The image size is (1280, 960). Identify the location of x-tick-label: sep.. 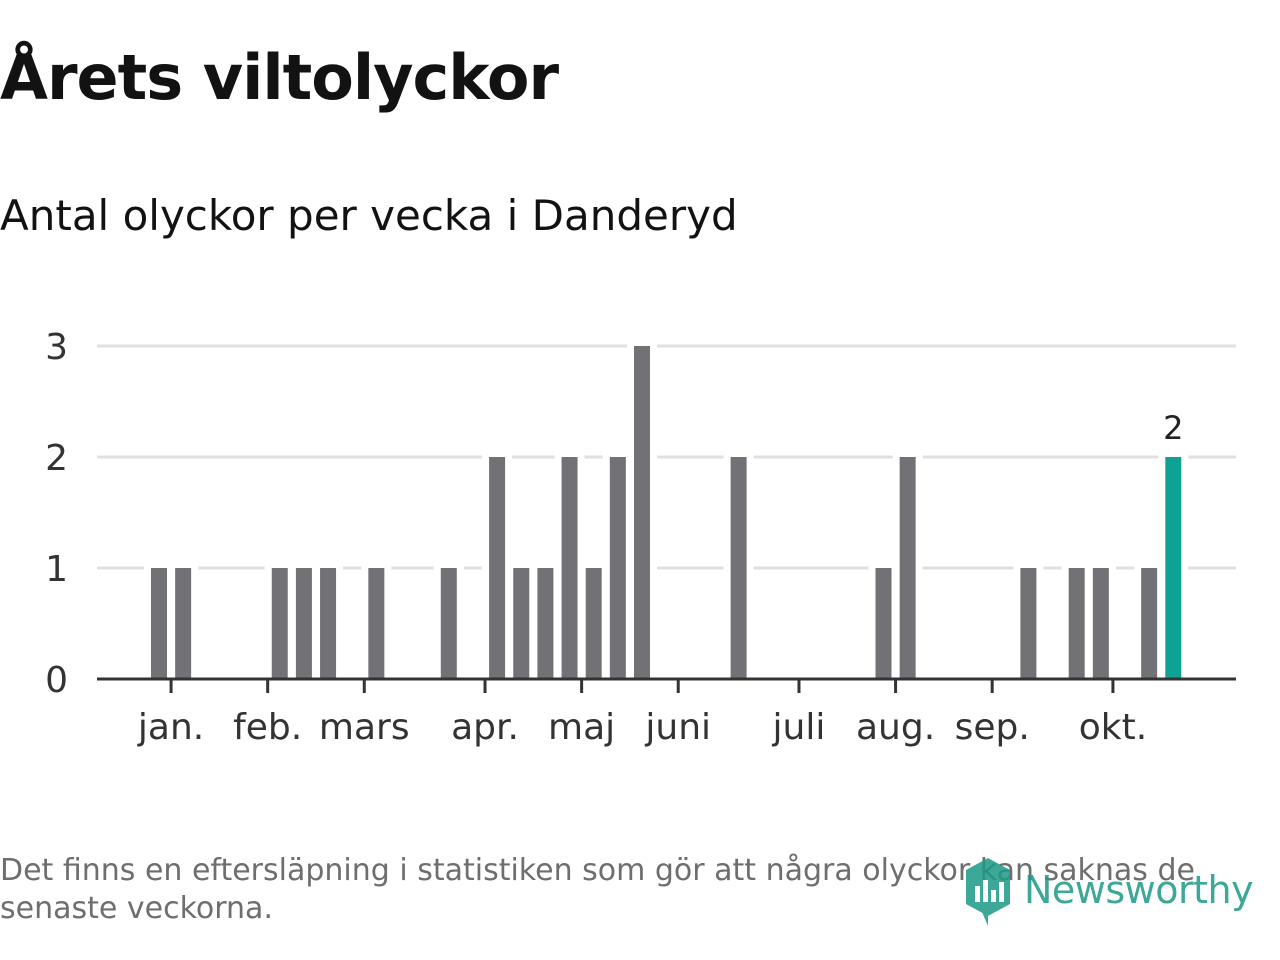
(992, 727).